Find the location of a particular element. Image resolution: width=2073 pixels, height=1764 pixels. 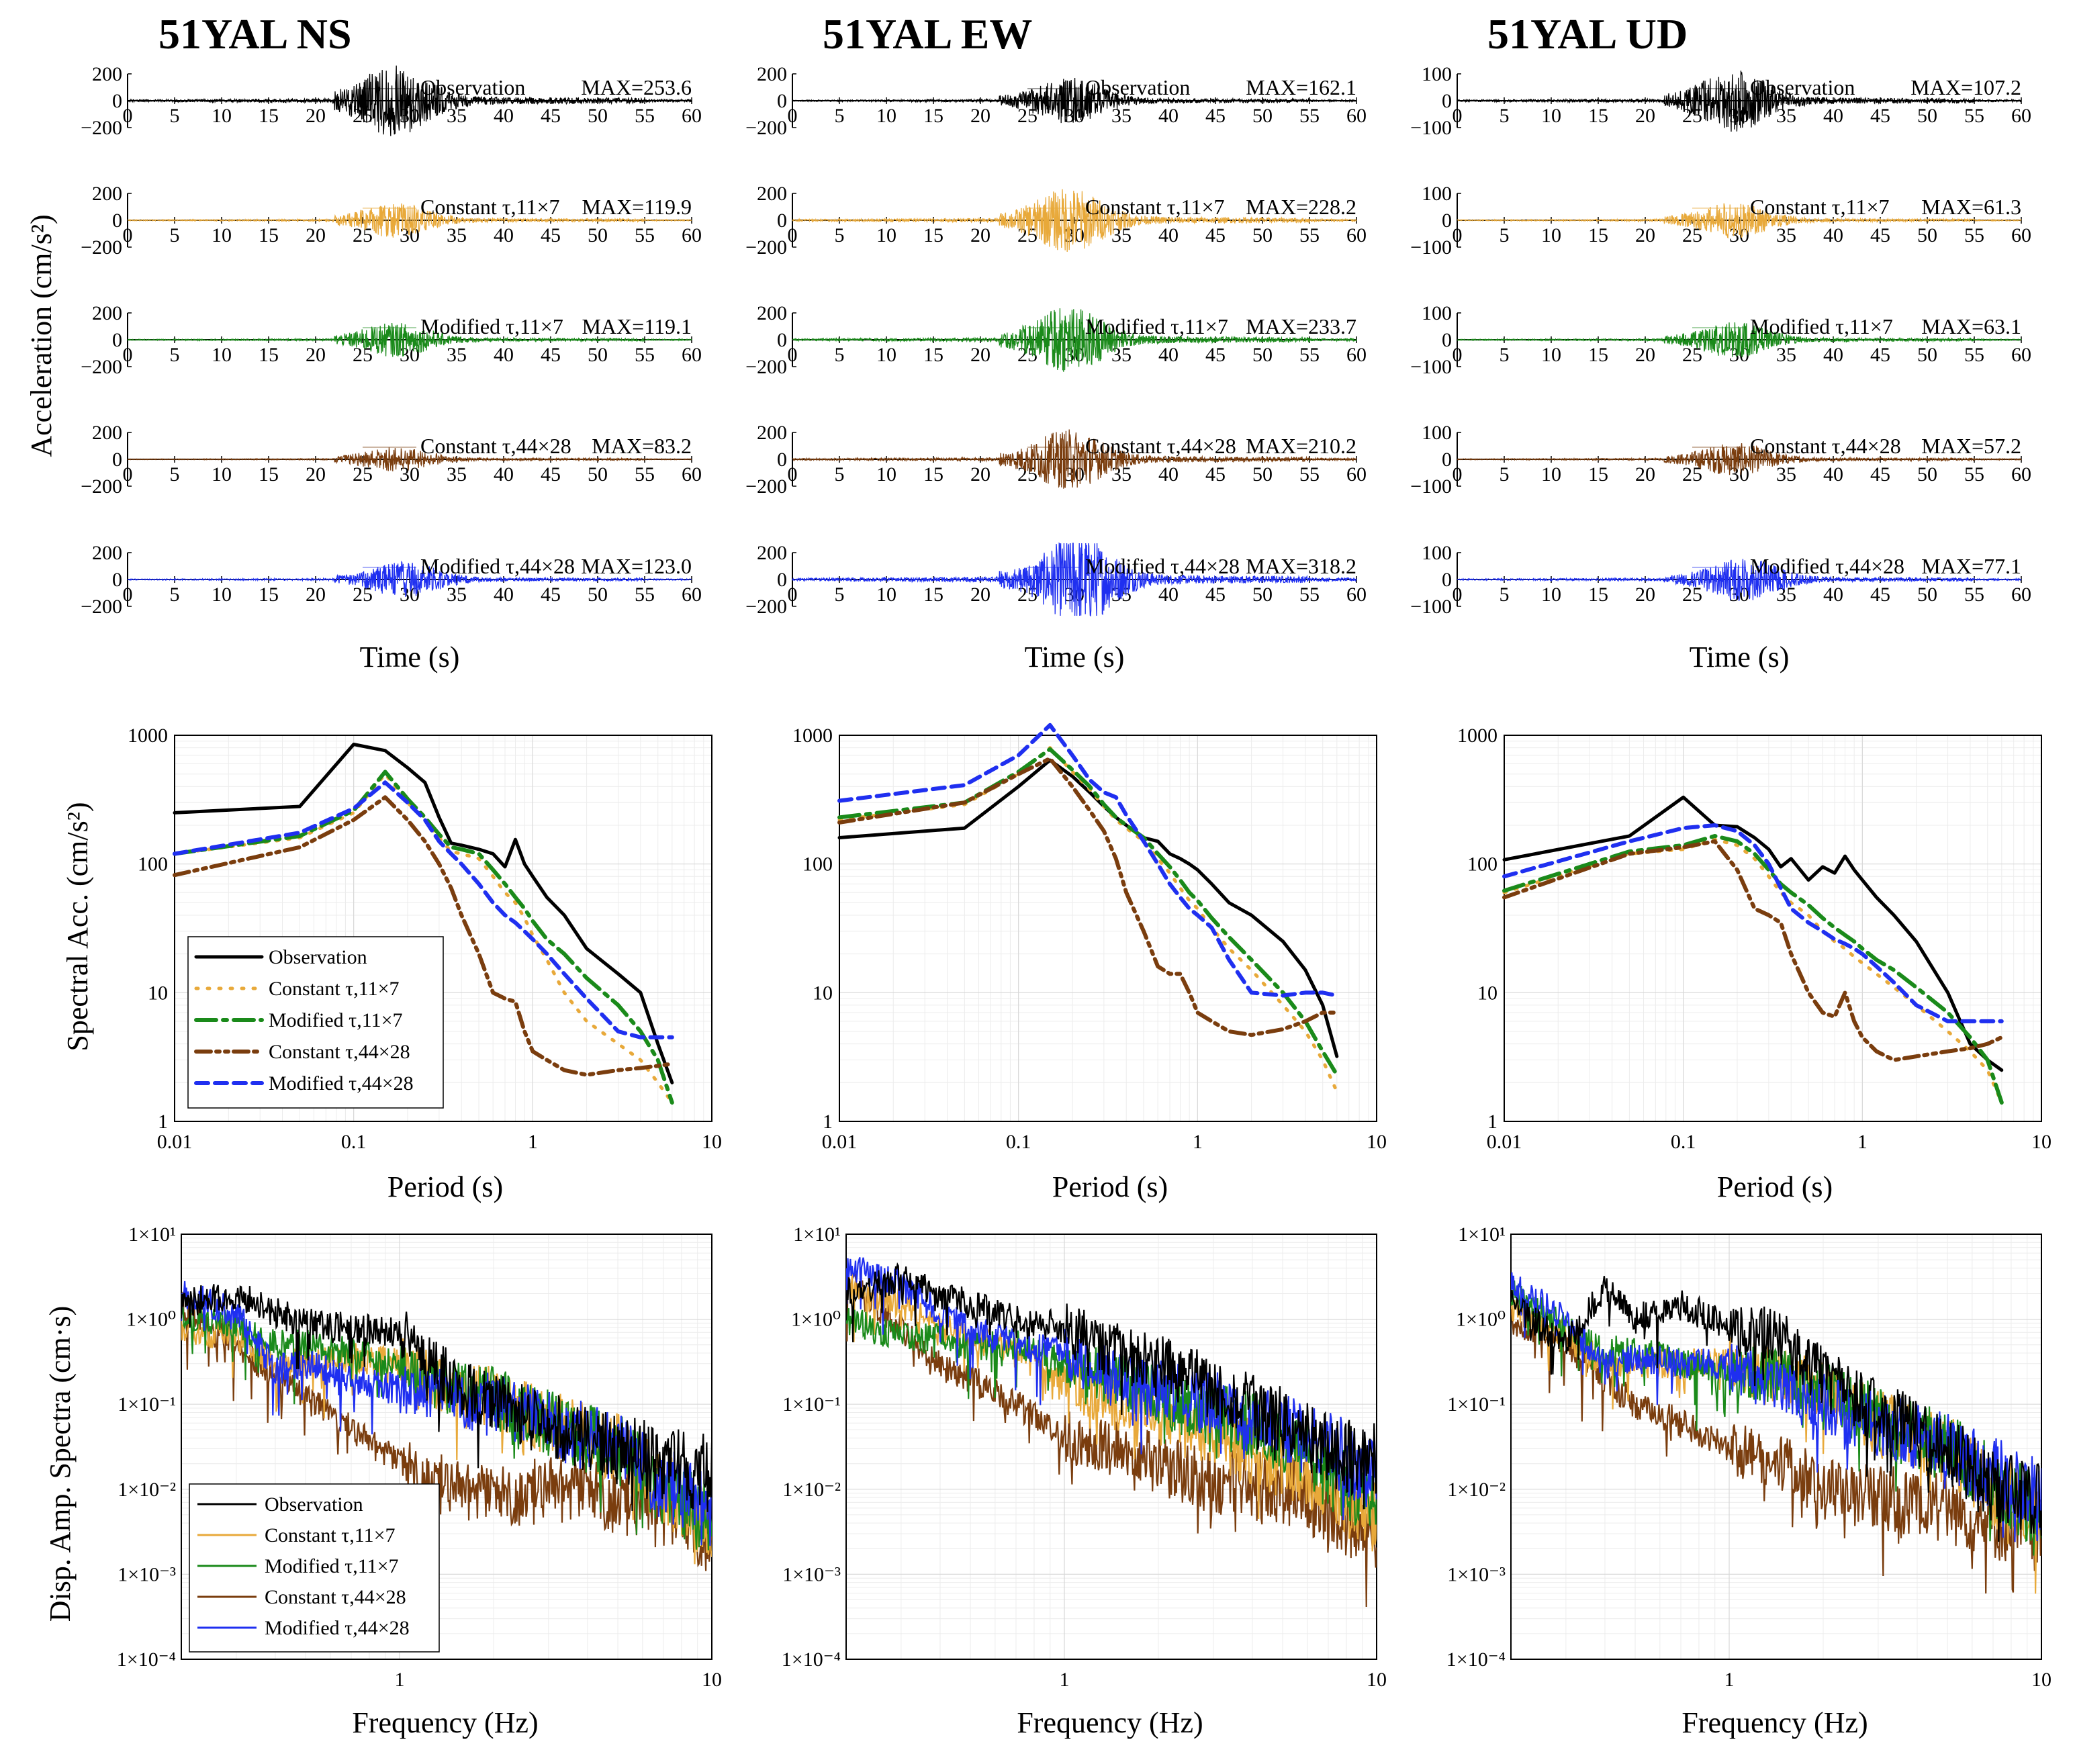

xlabel-frequency-ew: Frequency (Hz) is located at coordinates (1110, 1722).